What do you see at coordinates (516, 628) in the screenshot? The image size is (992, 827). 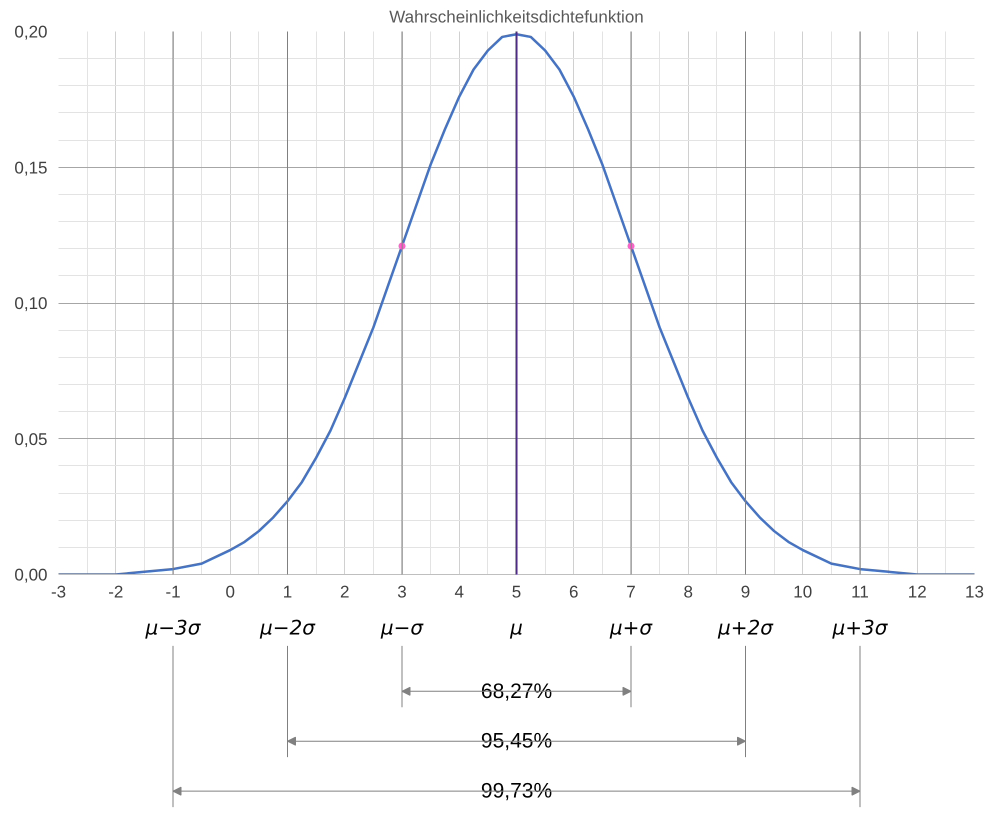 I see `ref-line-label: μ` at bounding box center [516, 628].